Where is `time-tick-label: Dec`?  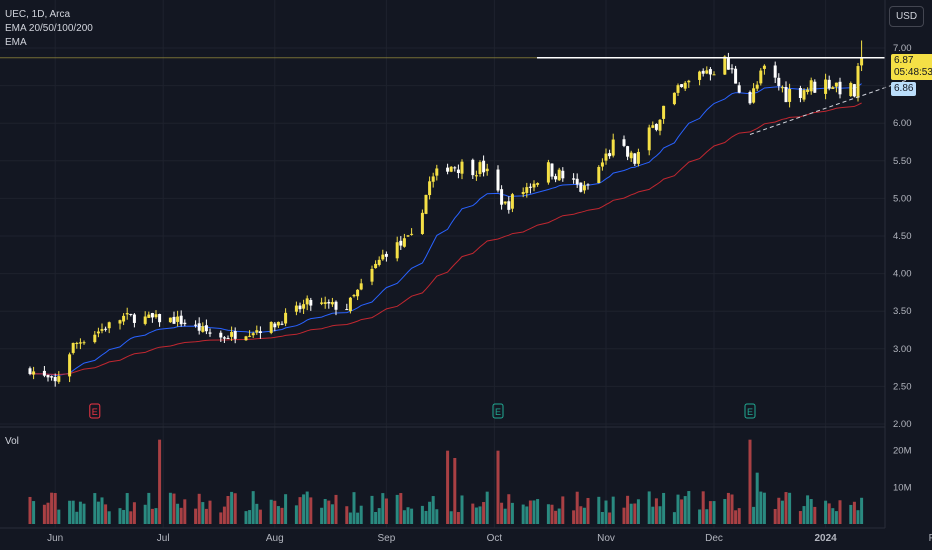 time-tick-label: Dec is located at coordinates (714, 538).